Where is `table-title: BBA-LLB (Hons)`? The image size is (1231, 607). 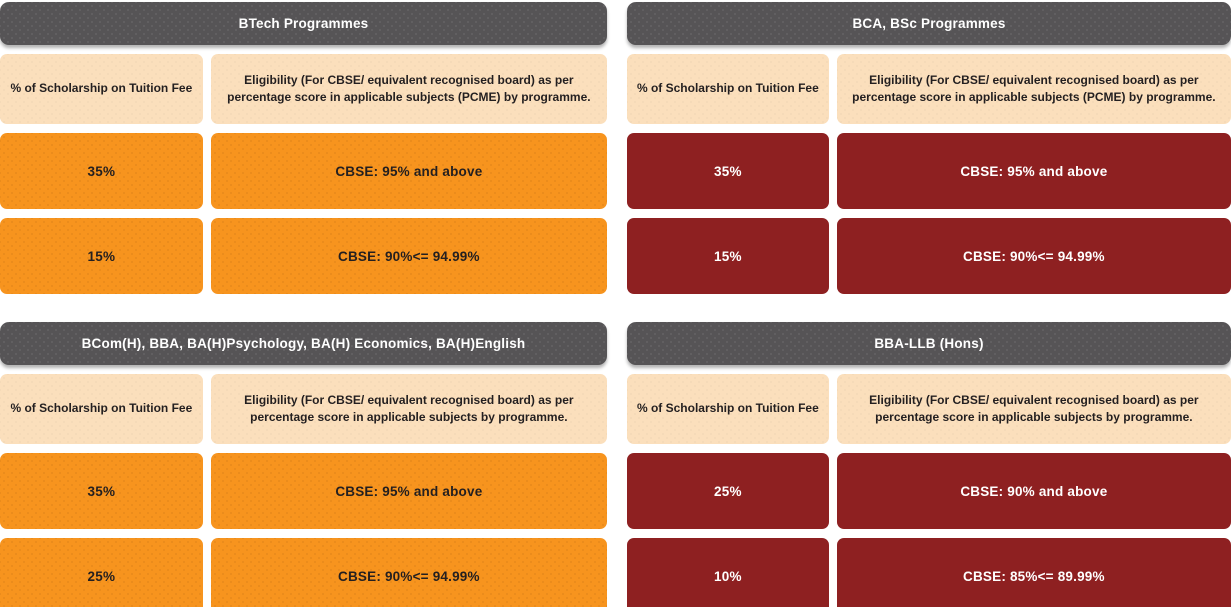
table-title: BBA-LLB (Hons) is located at coordinates (929, 343).